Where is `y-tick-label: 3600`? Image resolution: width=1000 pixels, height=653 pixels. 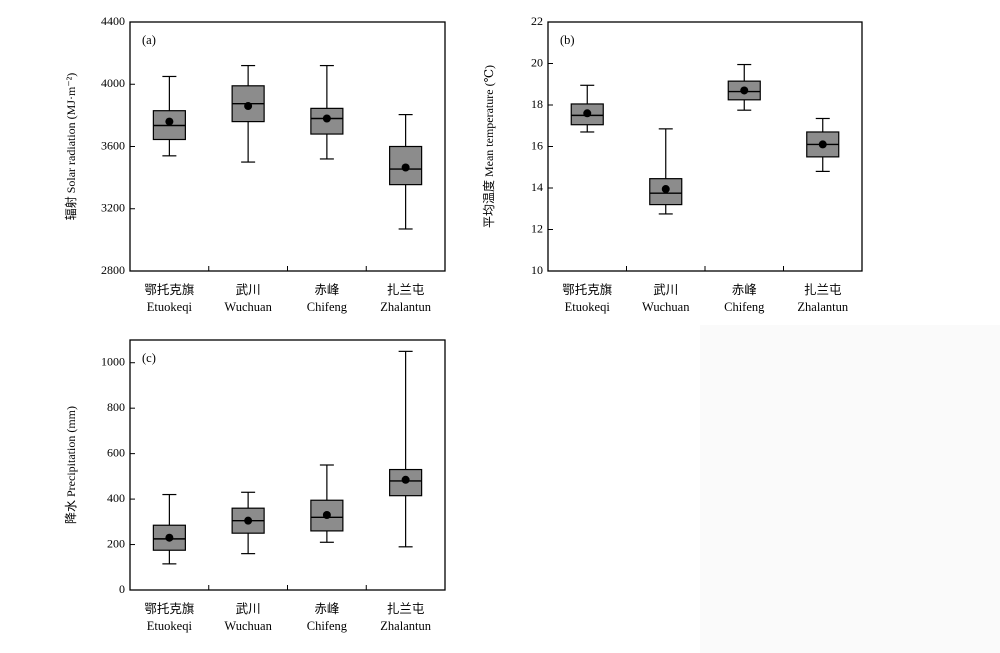 y-tick-label: 3600 is located at coordinates (113, 145).